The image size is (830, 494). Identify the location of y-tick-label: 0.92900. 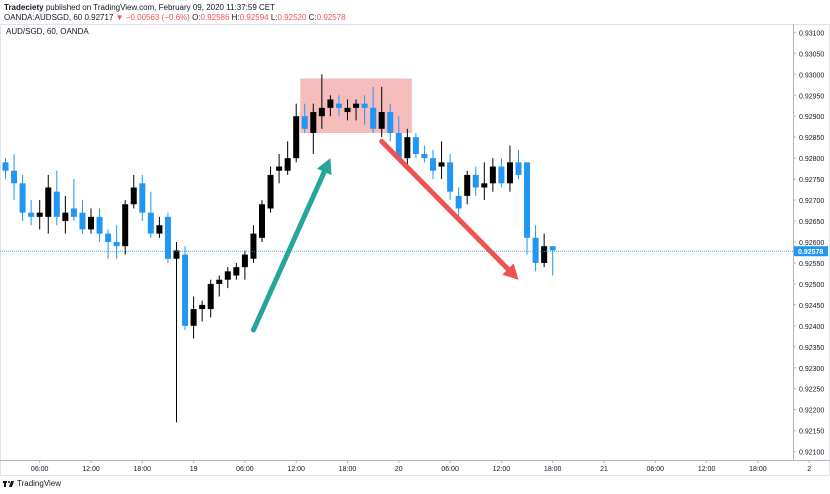
(811, 117).